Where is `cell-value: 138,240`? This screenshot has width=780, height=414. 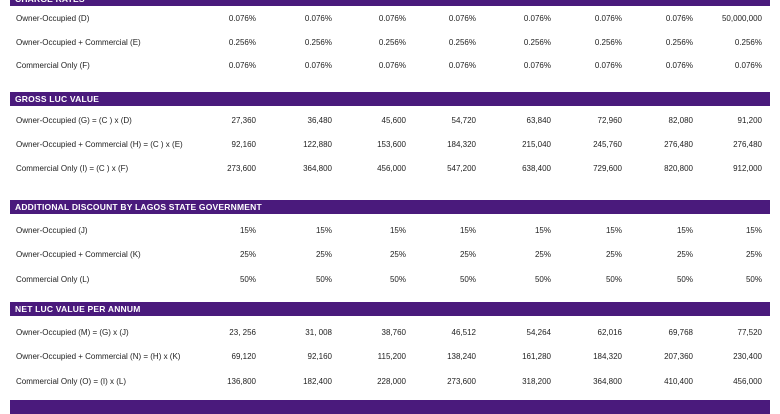
cell-value: 138,240 is located at coordinates (461, 356).